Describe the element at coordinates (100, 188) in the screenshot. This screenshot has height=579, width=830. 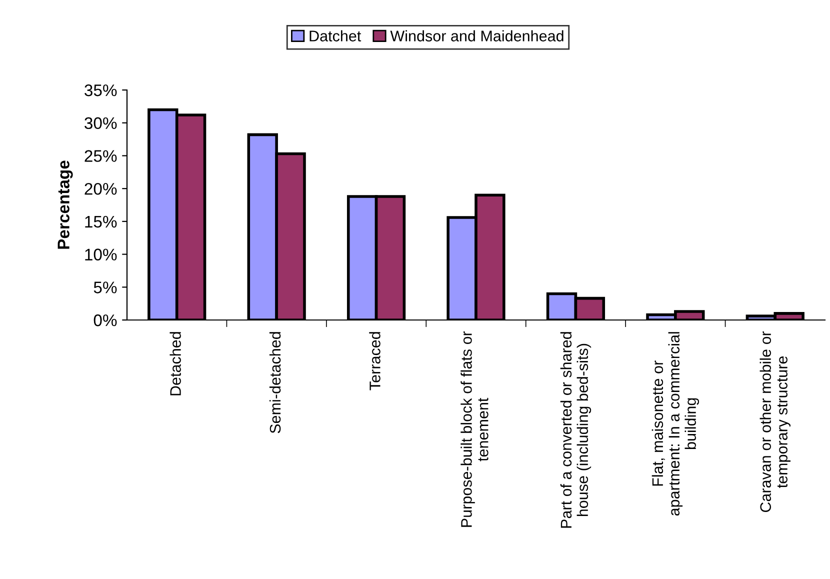
I see `y-tick-label: 20%` at that location.